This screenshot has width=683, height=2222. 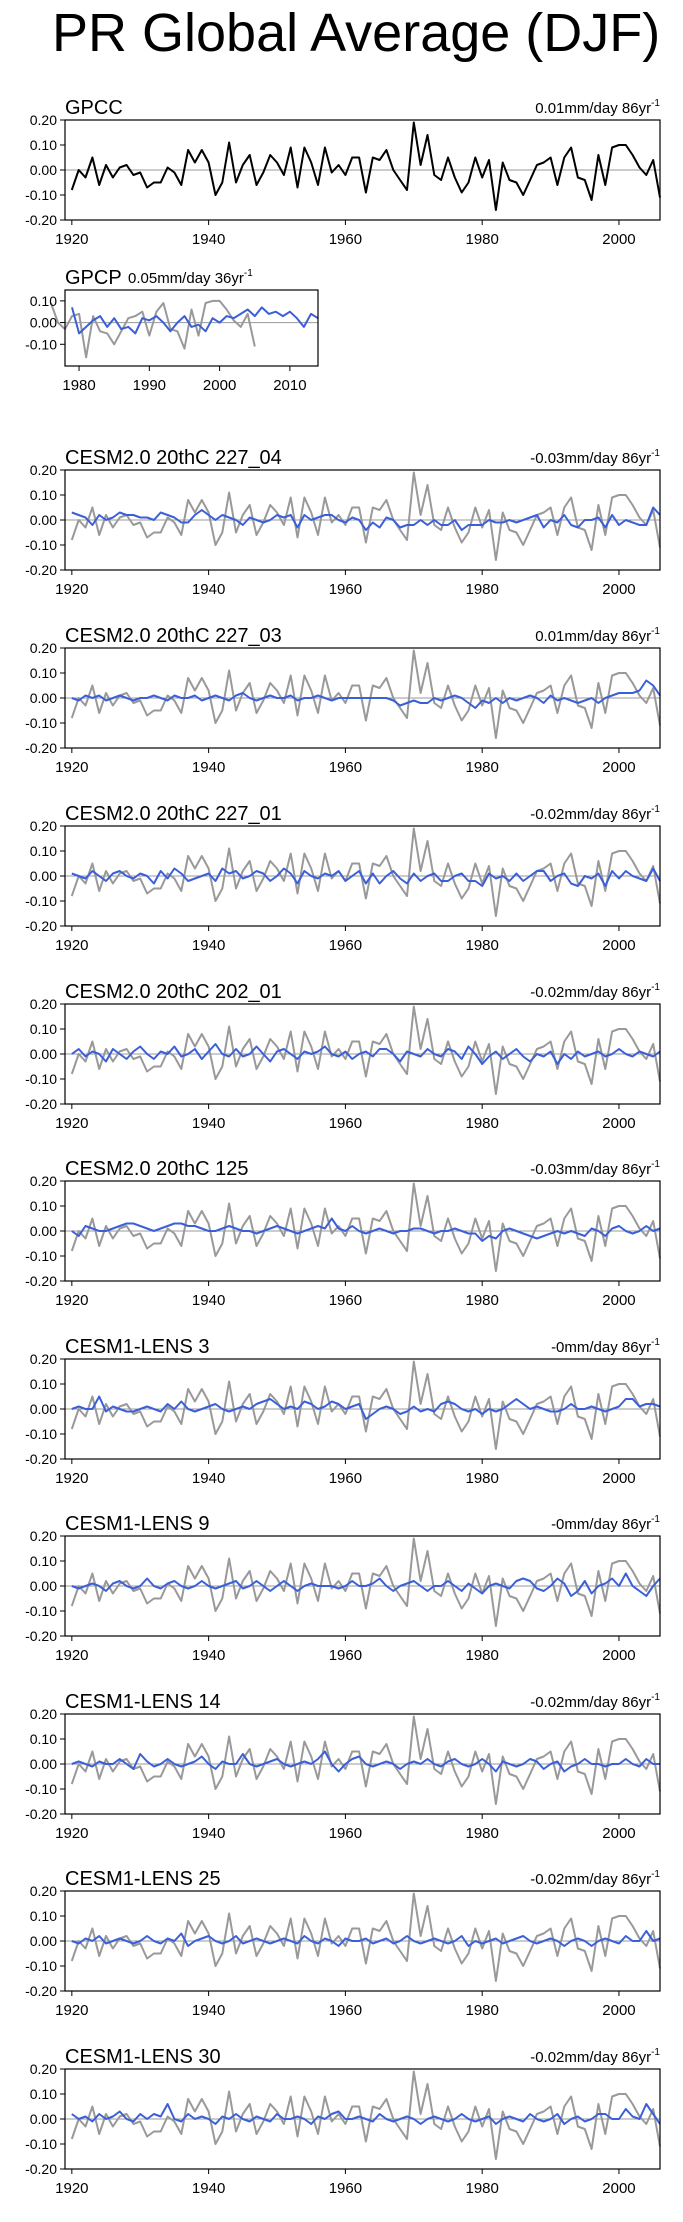 What do you see at coordinates (149, 385) in the screenshot?
I see `x-tick-label: 1990` at bounding box center [149, 385].